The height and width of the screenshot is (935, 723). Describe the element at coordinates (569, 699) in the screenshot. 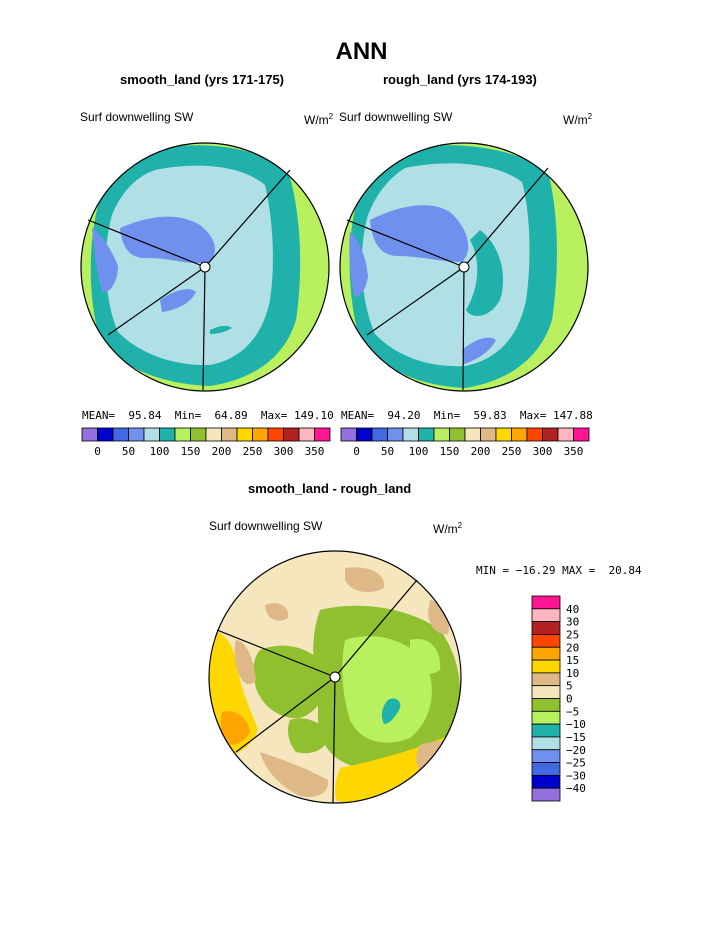

I see `panel3-colorbar-tick-label: 0` at that location.